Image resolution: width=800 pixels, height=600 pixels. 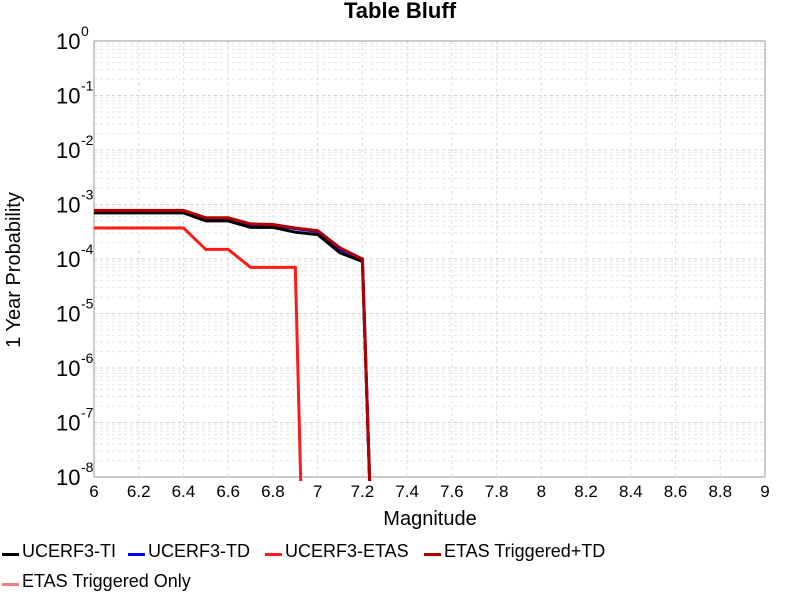 I want to click on y-tick-exponent: -6, so click(x=87, y=358).